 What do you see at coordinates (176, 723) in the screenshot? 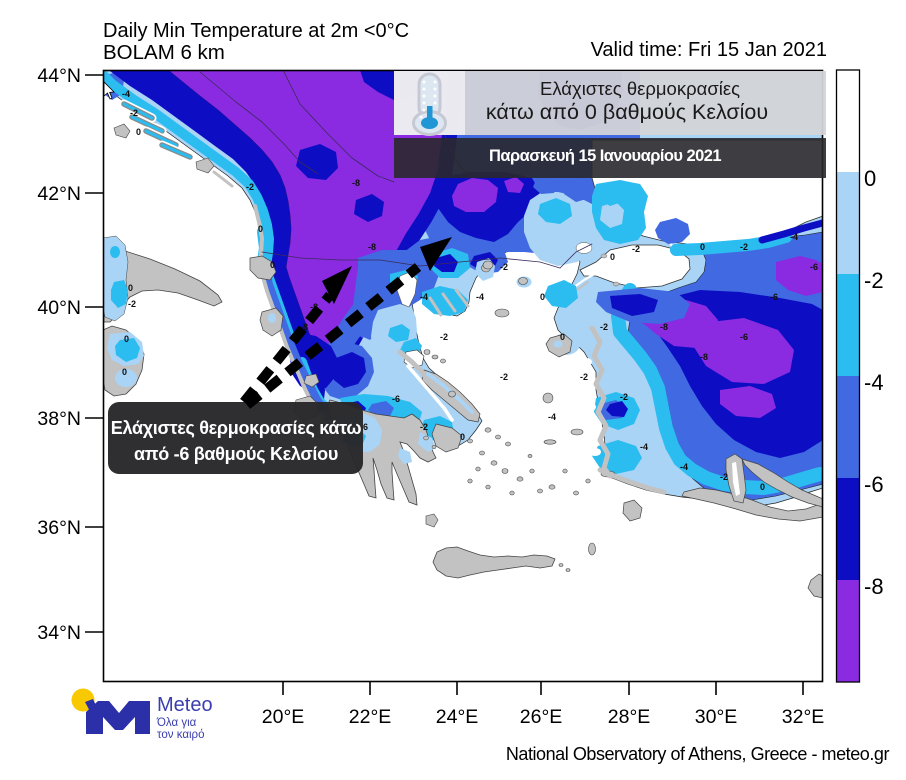
I see `svg-text: Όλα για` at bounding box center [176, 723].